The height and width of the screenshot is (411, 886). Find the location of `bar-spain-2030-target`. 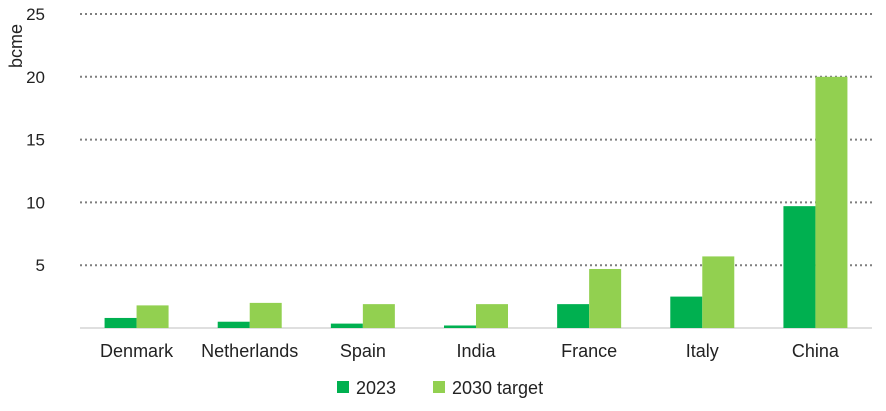

bar-spain-2030-target is located at coordinates (378, 316).